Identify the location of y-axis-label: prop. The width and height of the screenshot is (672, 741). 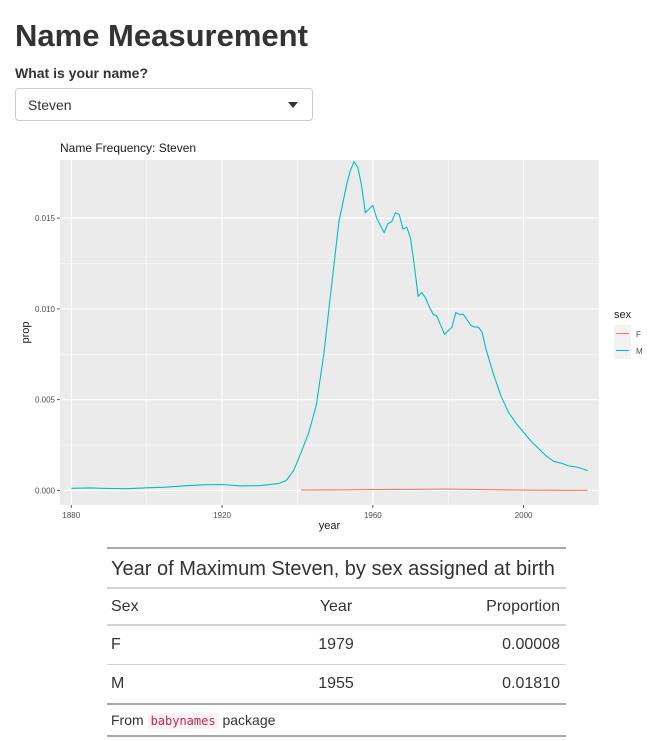
(26, 332).